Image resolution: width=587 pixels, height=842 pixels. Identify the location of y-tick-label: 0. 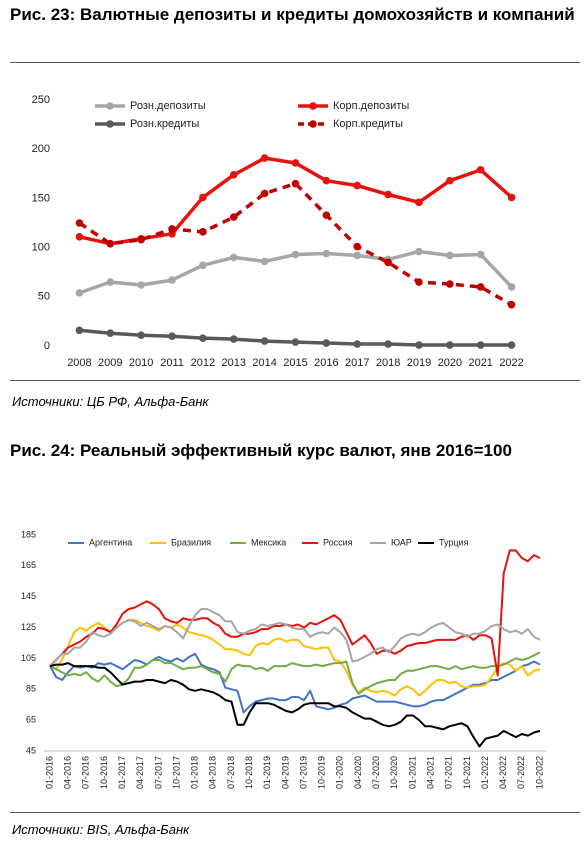
(47, 346).